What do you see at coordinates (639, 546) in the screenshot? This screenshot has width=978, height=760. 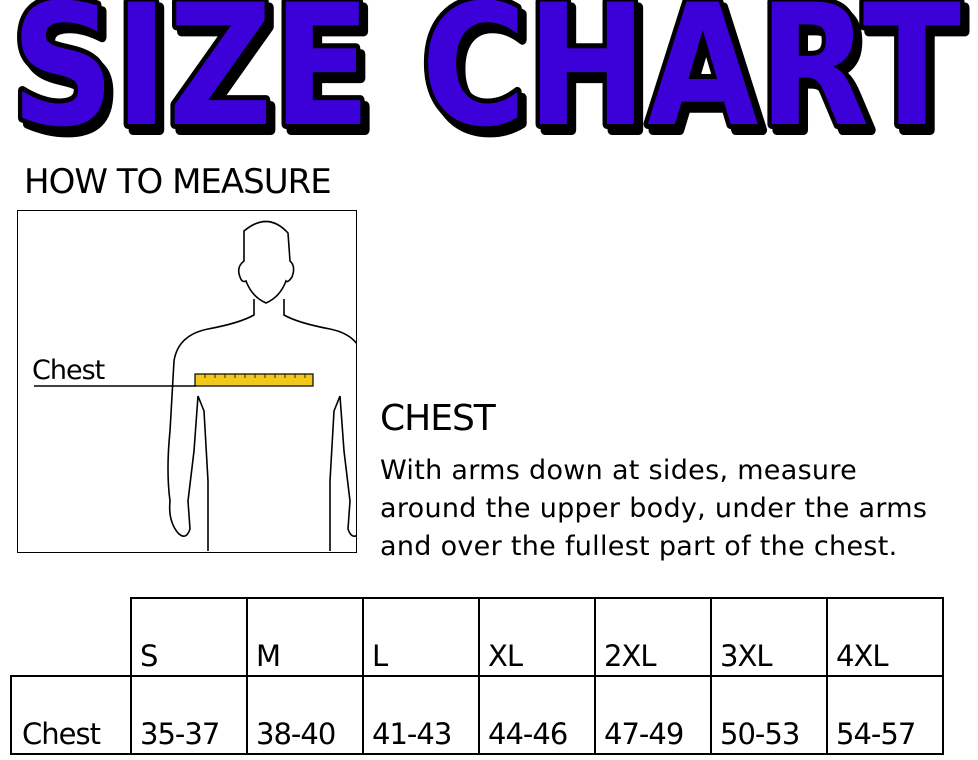 I see `instruction-line: and over the fullest part of the chest.` at bounding box center [639, 546].